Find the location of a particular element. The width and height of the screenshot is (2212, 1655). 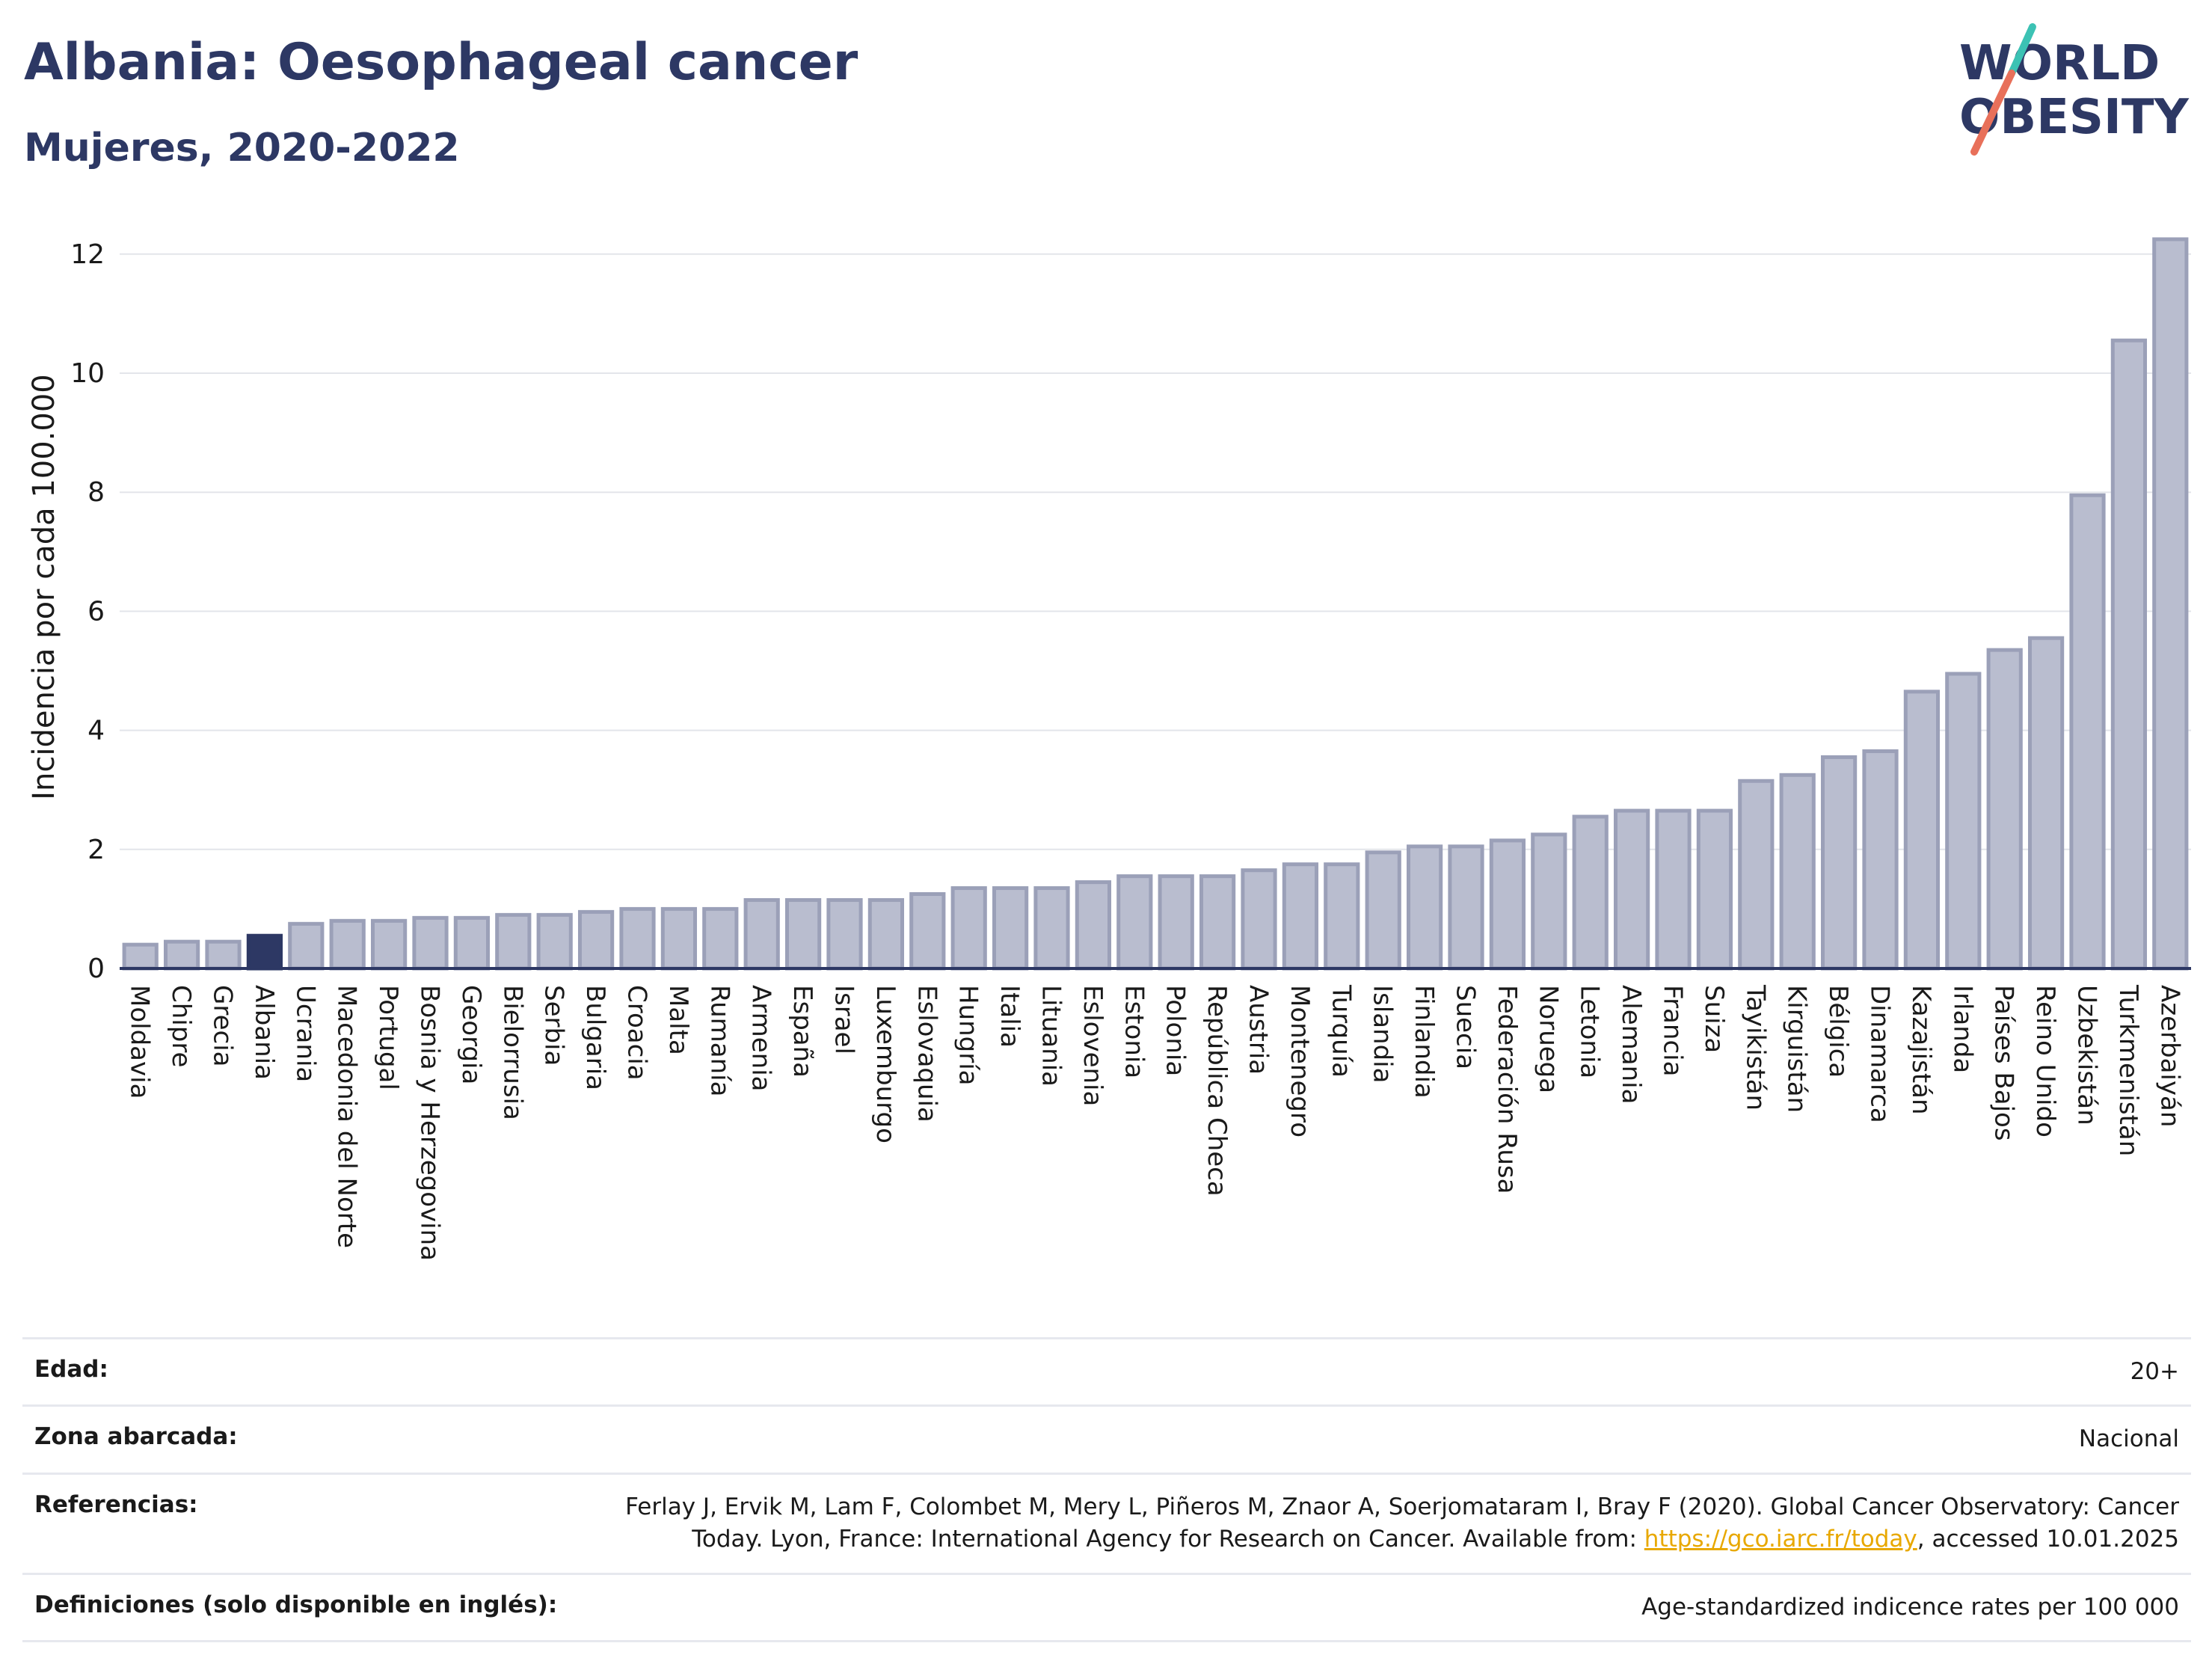

bar-grecia is located at coordinates (223, 955).